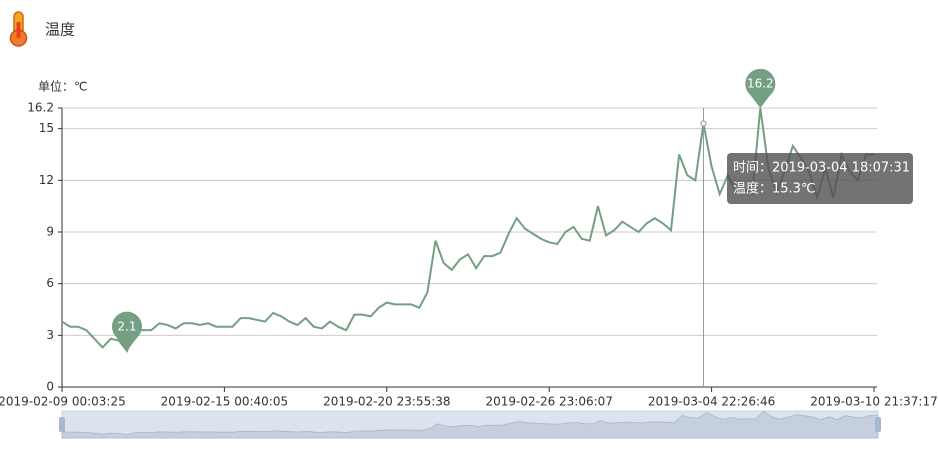 The image size is (938, 452). I want to click on x-tick-label: 2019-02-15 00:40:05, so click(224, 402).